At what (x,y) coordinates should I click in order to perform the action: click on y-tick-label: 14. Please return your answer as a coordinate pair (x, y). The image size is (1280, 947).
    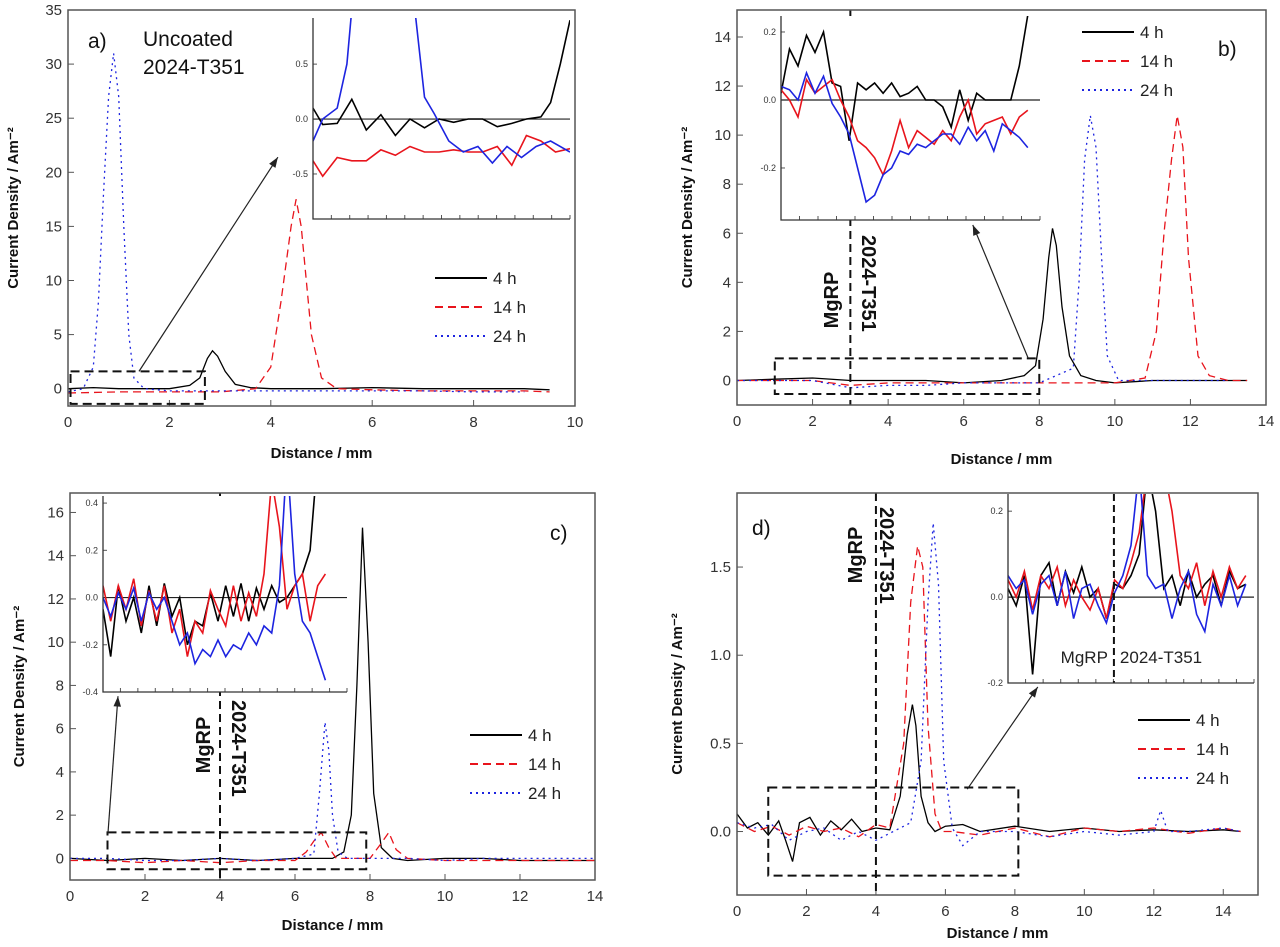
    Looking at the image, I should click on (55, 556).